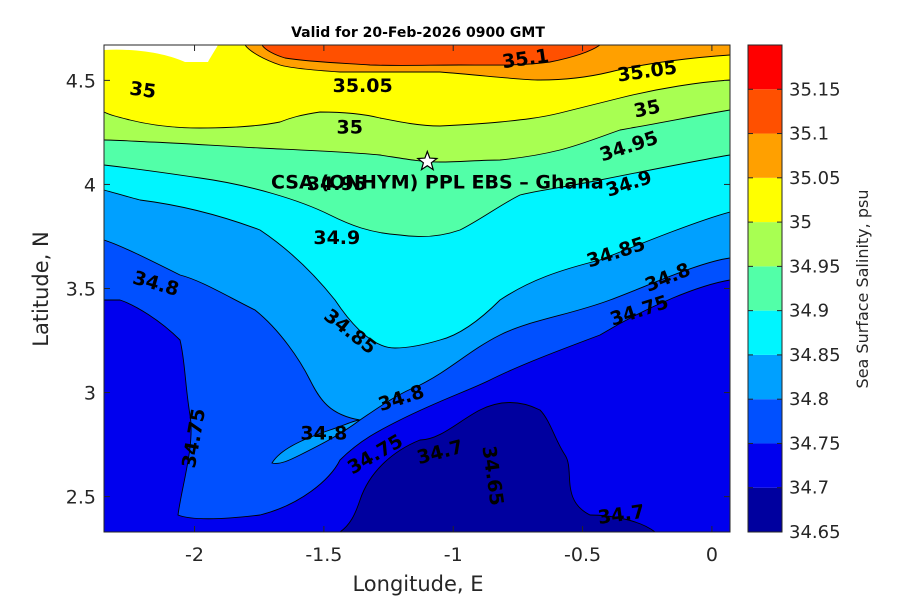 This screenshot has height=600, width=900. Describe the element at coordinates (323, 555) in the screenshot. I see `x-tick-label: -1.5` at that location.